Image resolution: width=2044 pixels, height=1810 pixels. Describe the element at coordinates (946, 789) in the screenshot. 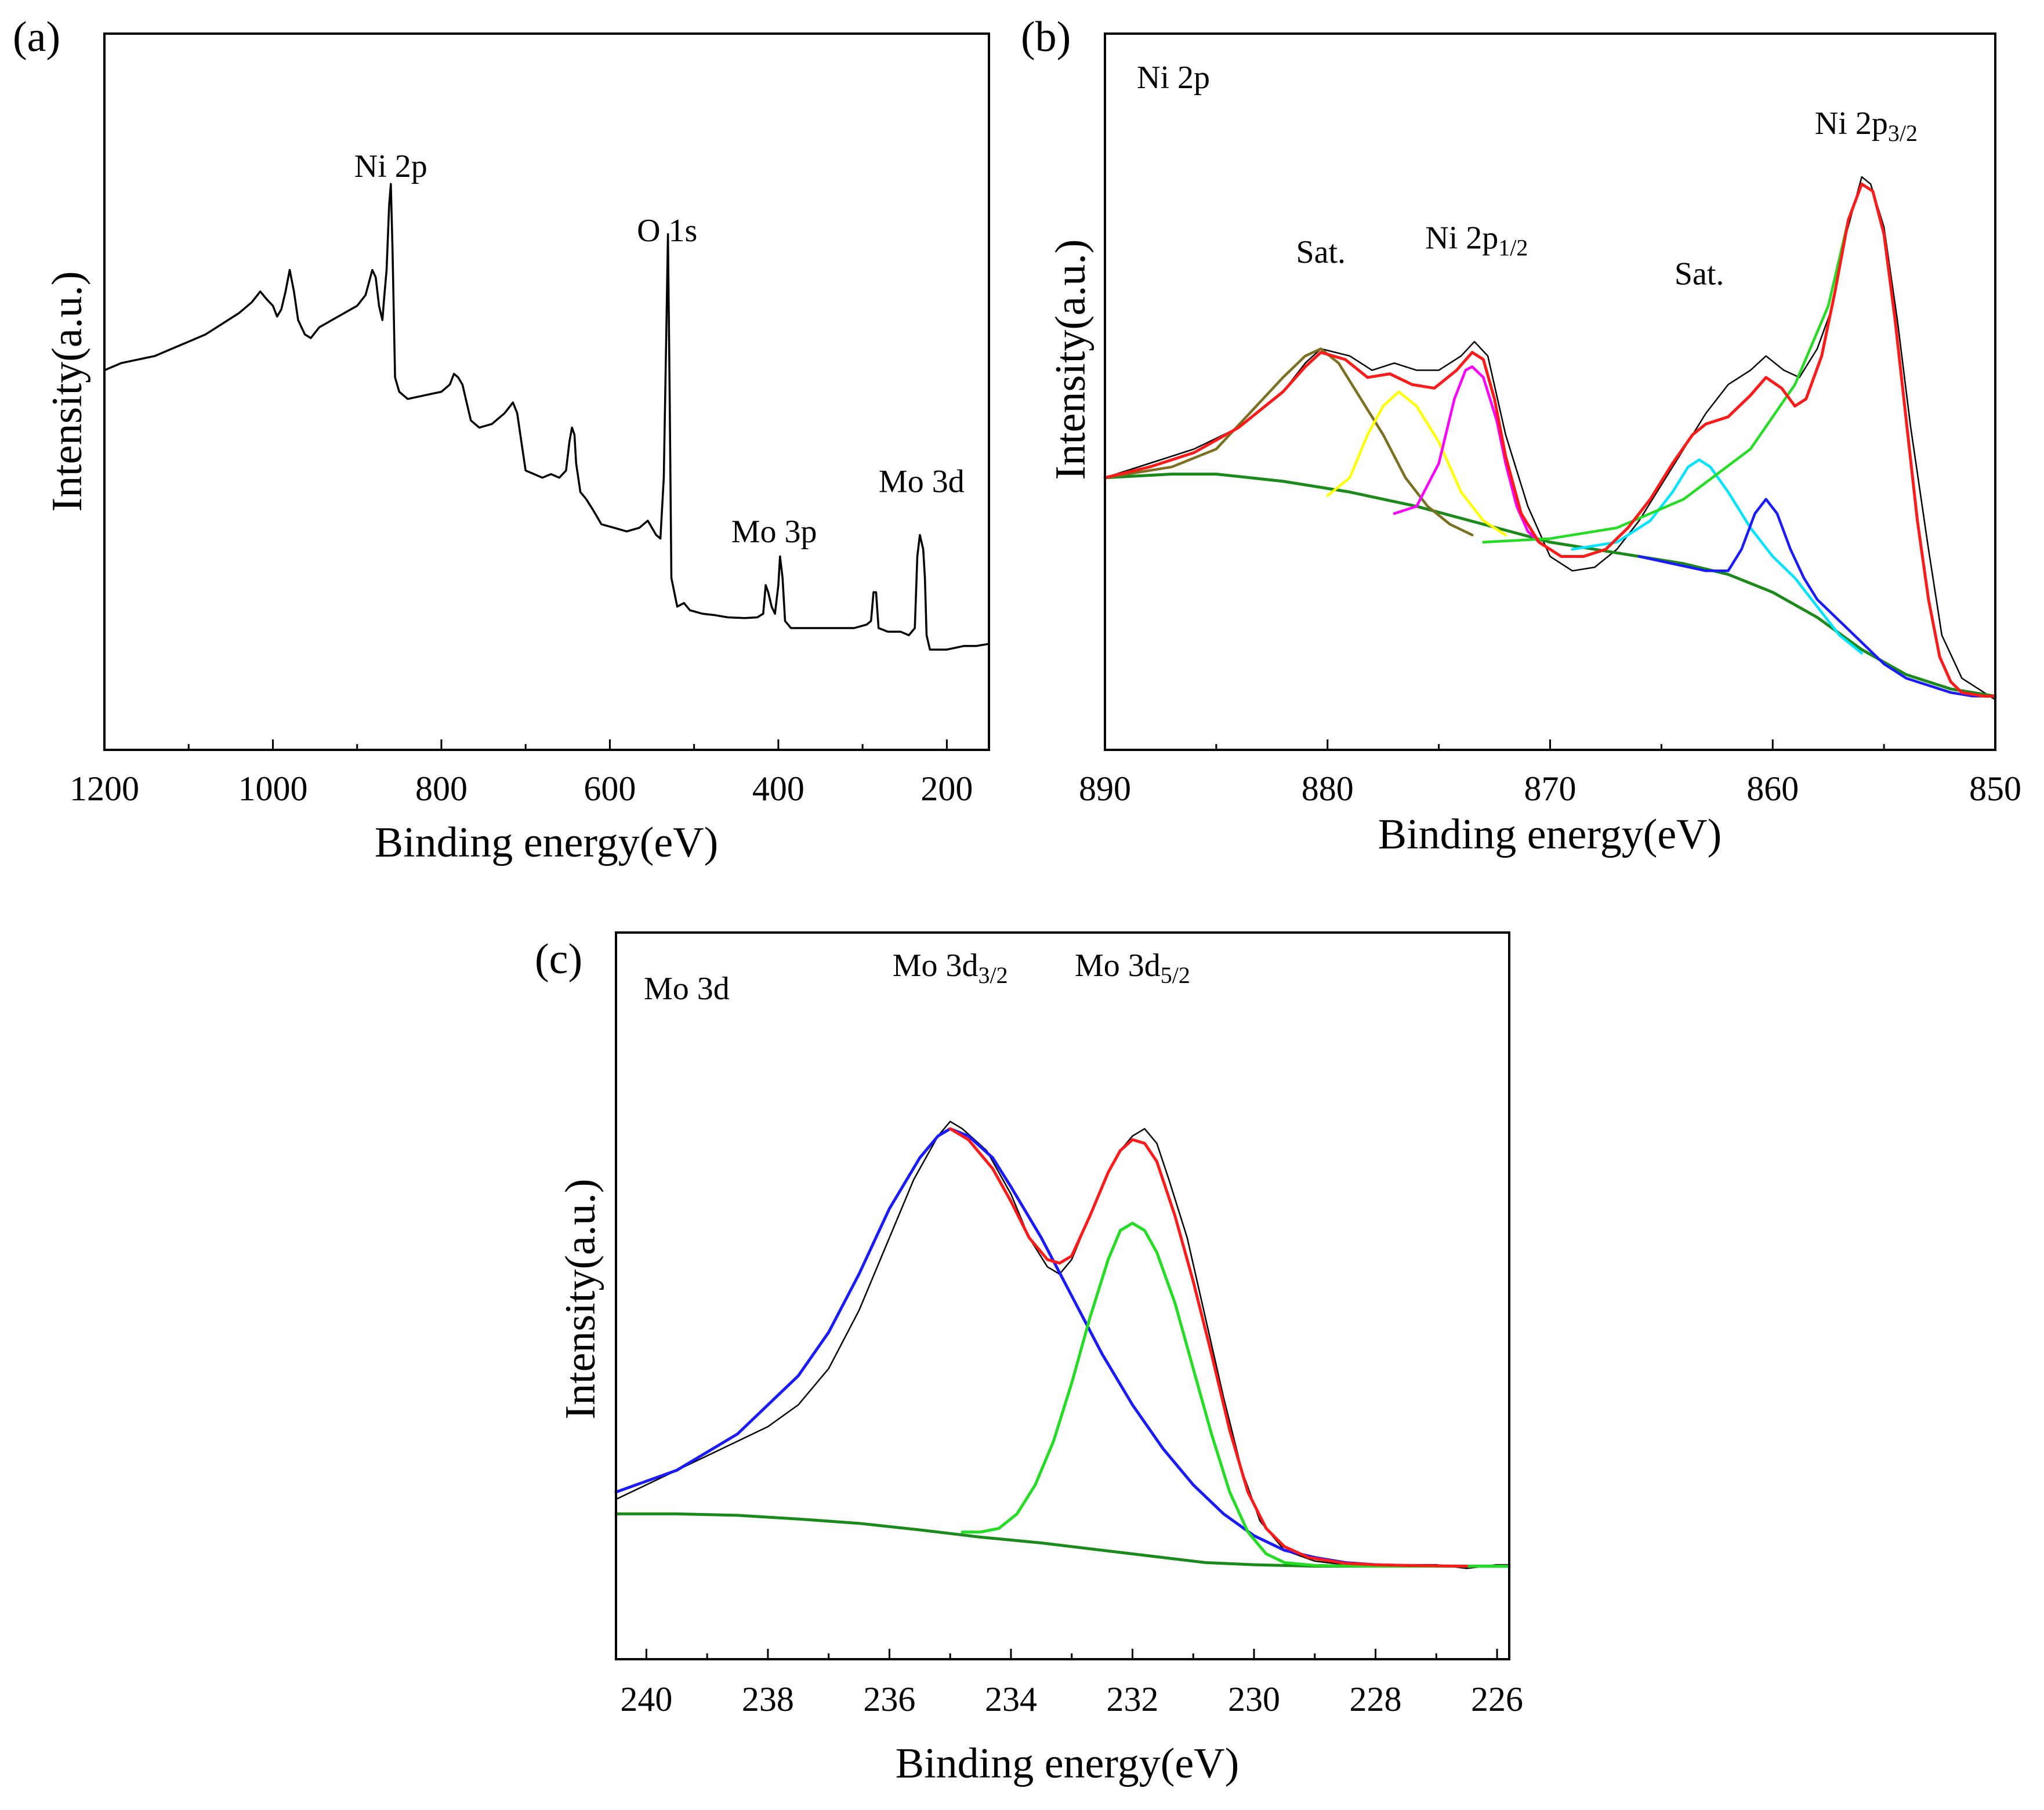

I see `panel-a-x-tick-label: 200` at that location.